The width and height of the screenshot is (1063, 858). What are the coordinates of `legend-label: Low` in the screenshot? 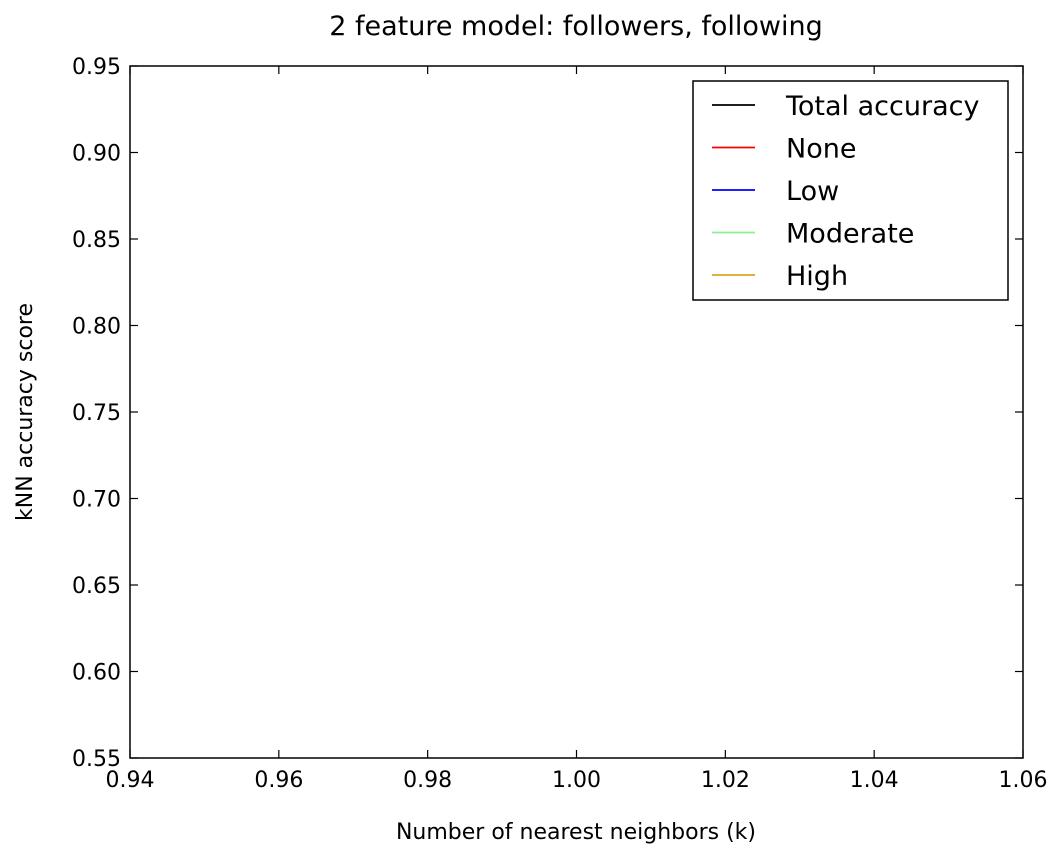 It's located at (812, 191).